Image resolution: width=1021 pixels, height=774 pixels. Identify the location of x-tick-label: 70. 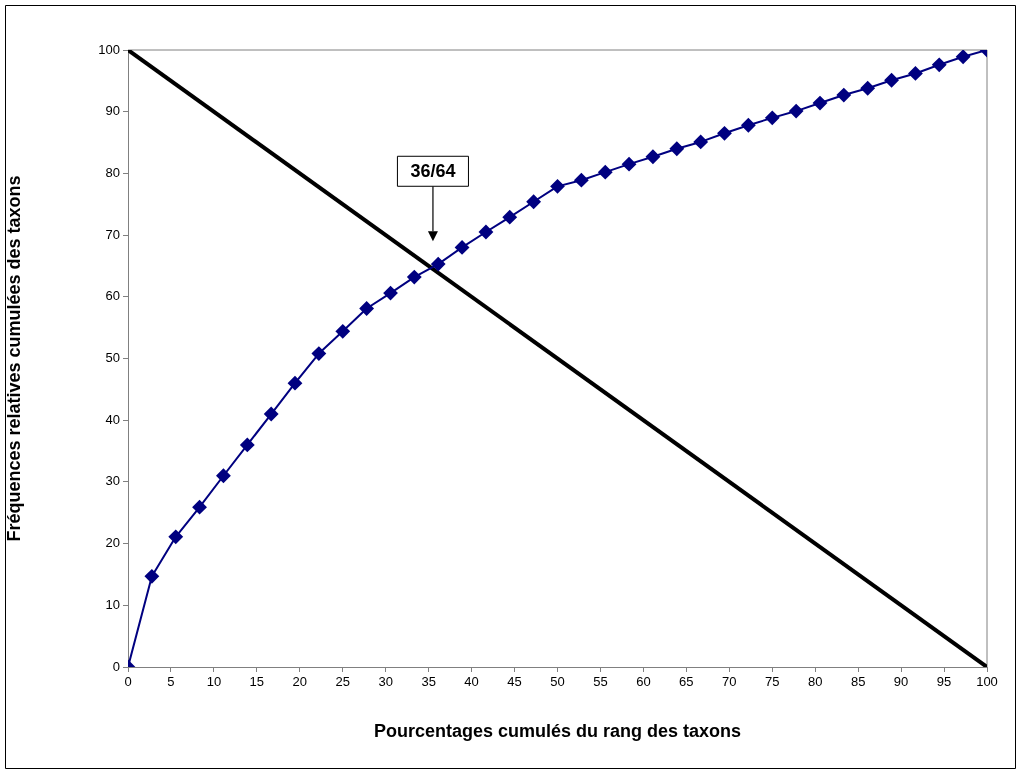
(729, 682).